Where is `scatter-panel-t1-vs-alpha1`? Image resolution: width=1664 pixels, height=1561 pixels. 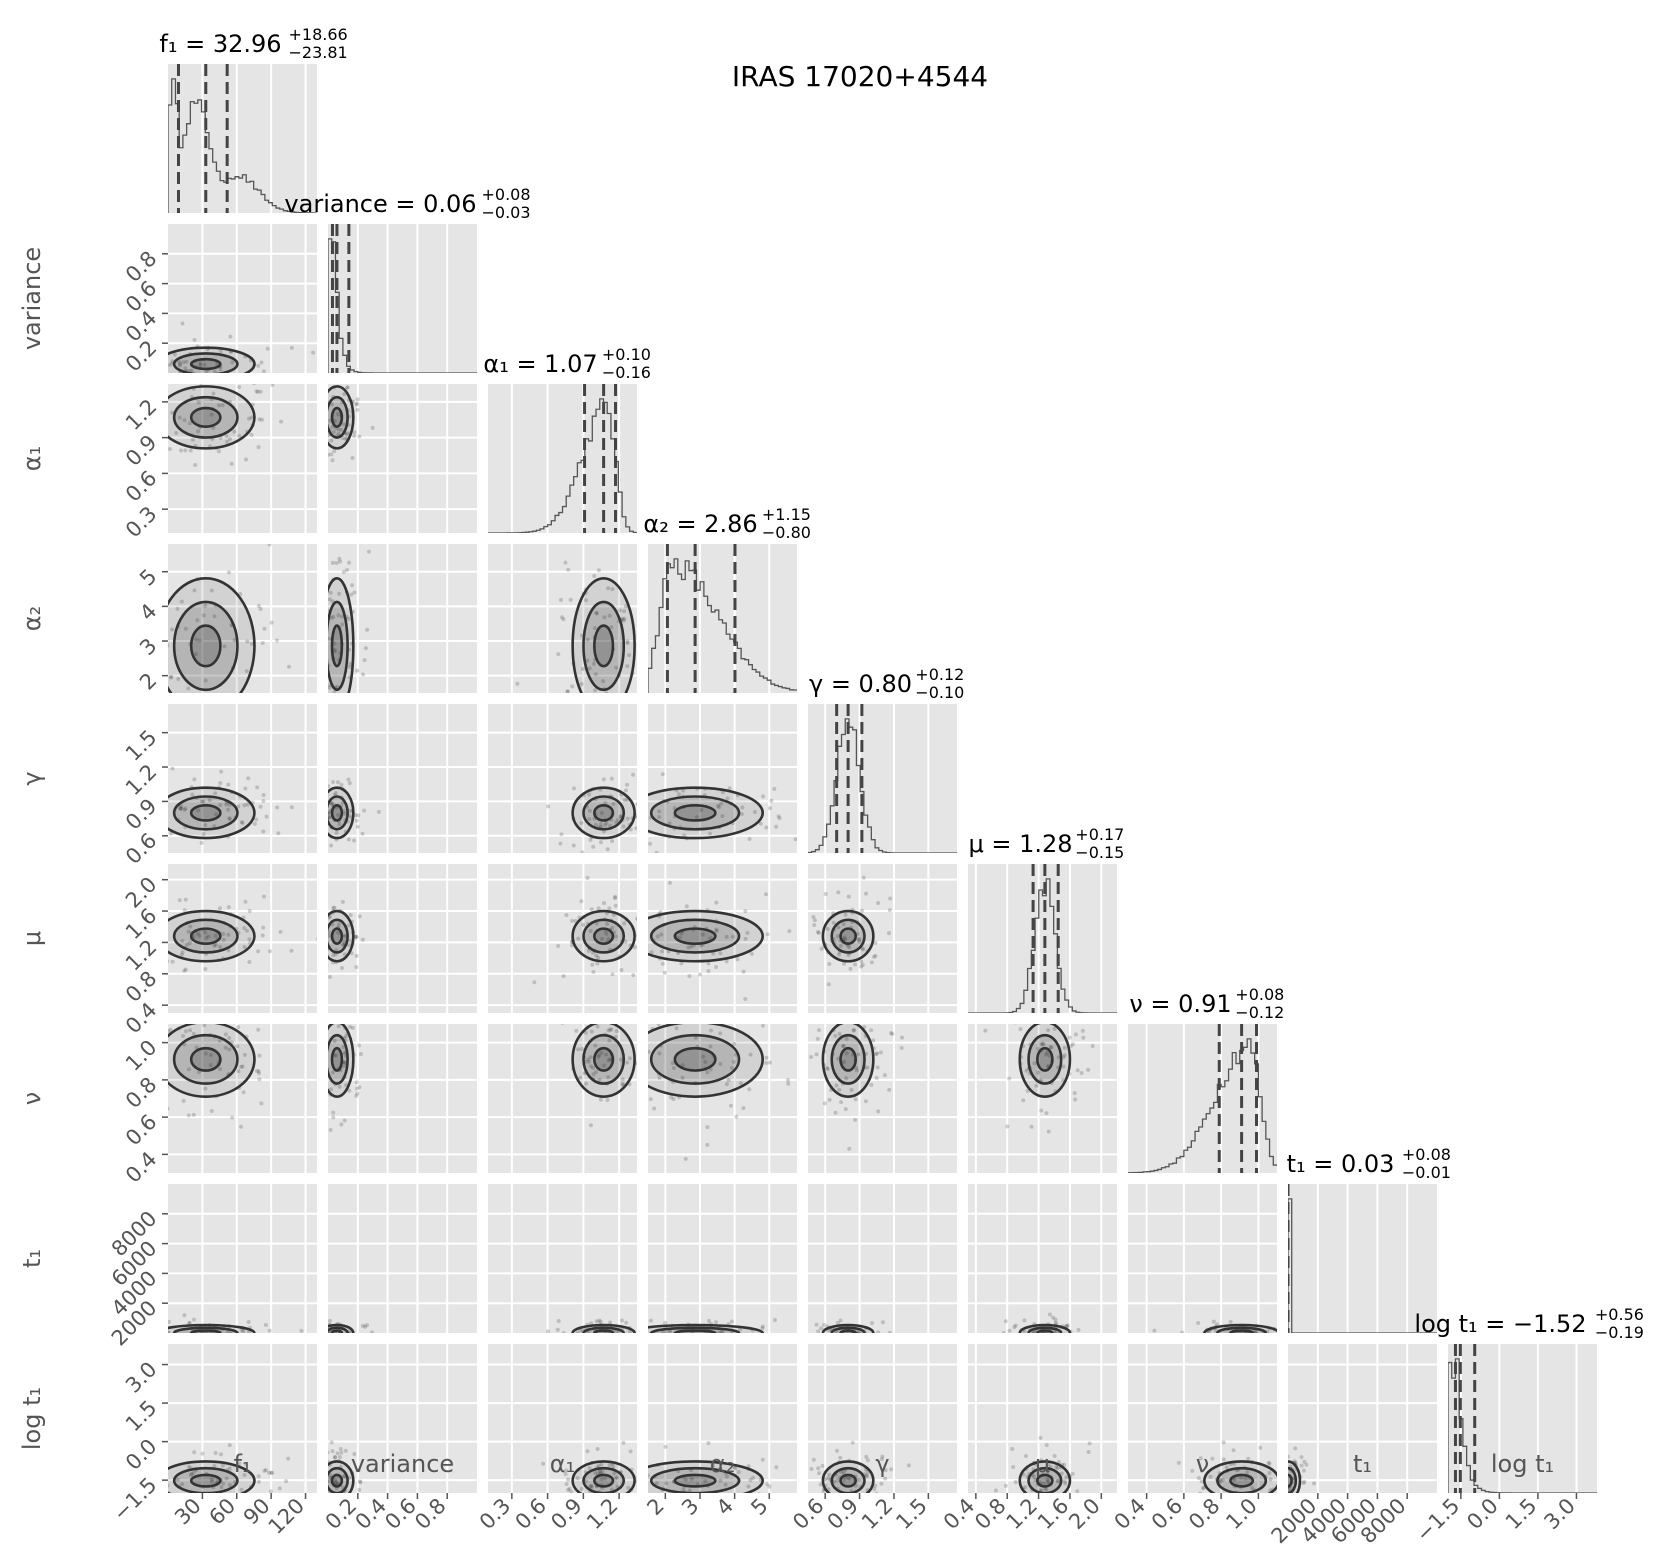 scatter-panel-t1-vs-alpha1 is located at coordinates (571, 1261).